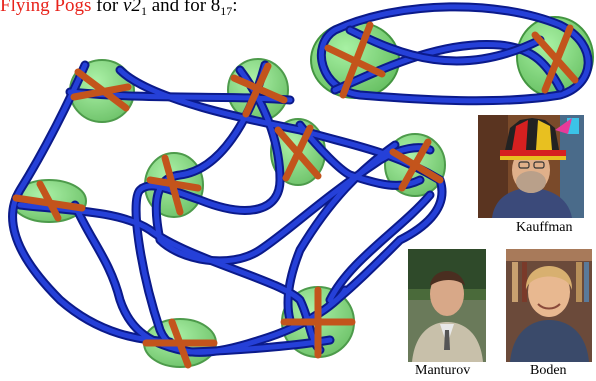  Describe the element at coordinates (531, 166) in the screenshot. I see `photo-kauffman` at that location.